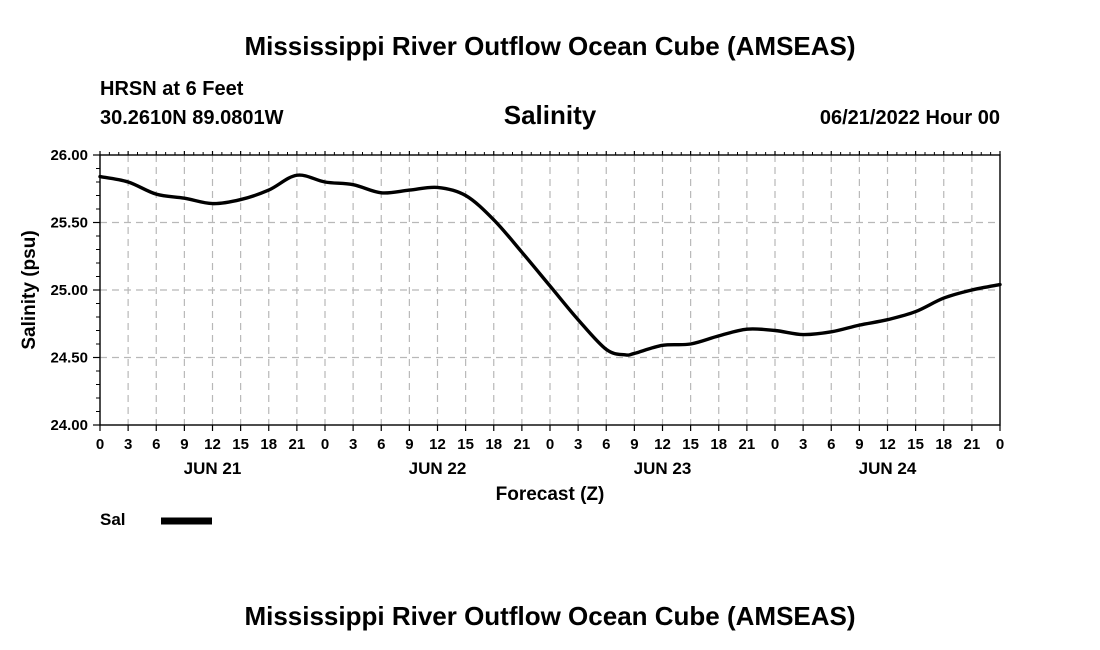 The image size is (1100, 650). Describe the element at coordinates (29, 289) in the screenshot. I see `y-axis-label: Salinity (psu)` at that location.